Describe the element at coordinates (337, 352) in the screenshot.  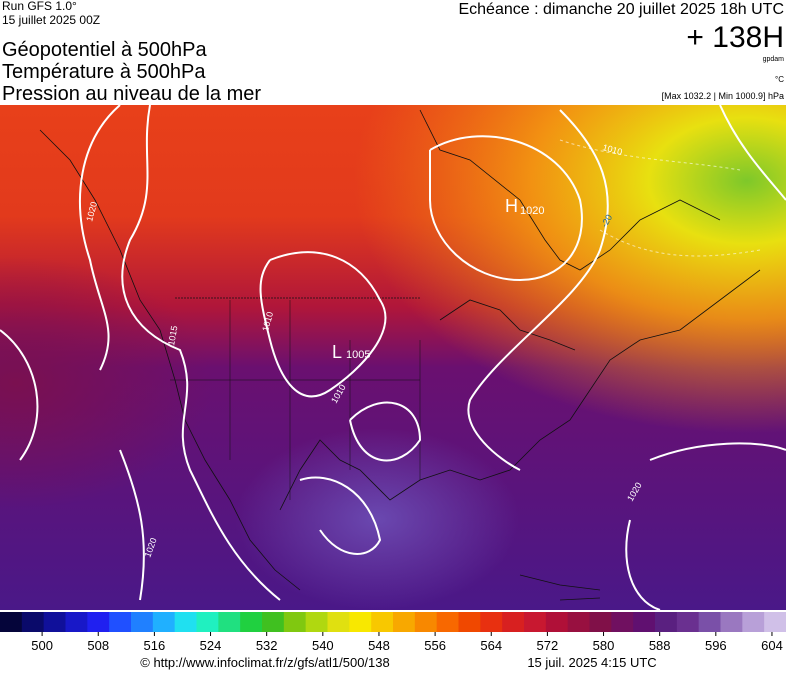
I see `low-symbol: L` at that location.